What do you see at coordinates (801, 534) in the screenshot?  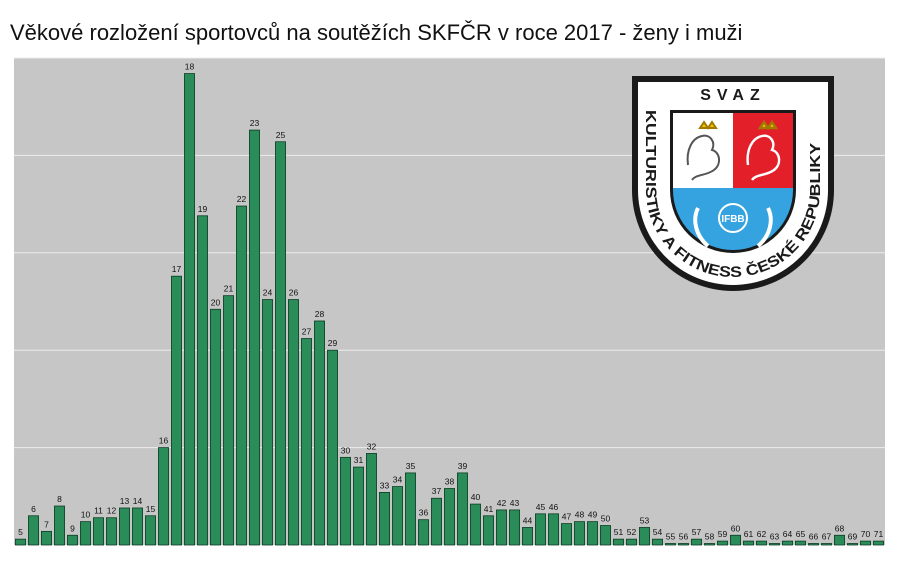 I see `bar-label-65: 65` at bounding box center [801, 534].